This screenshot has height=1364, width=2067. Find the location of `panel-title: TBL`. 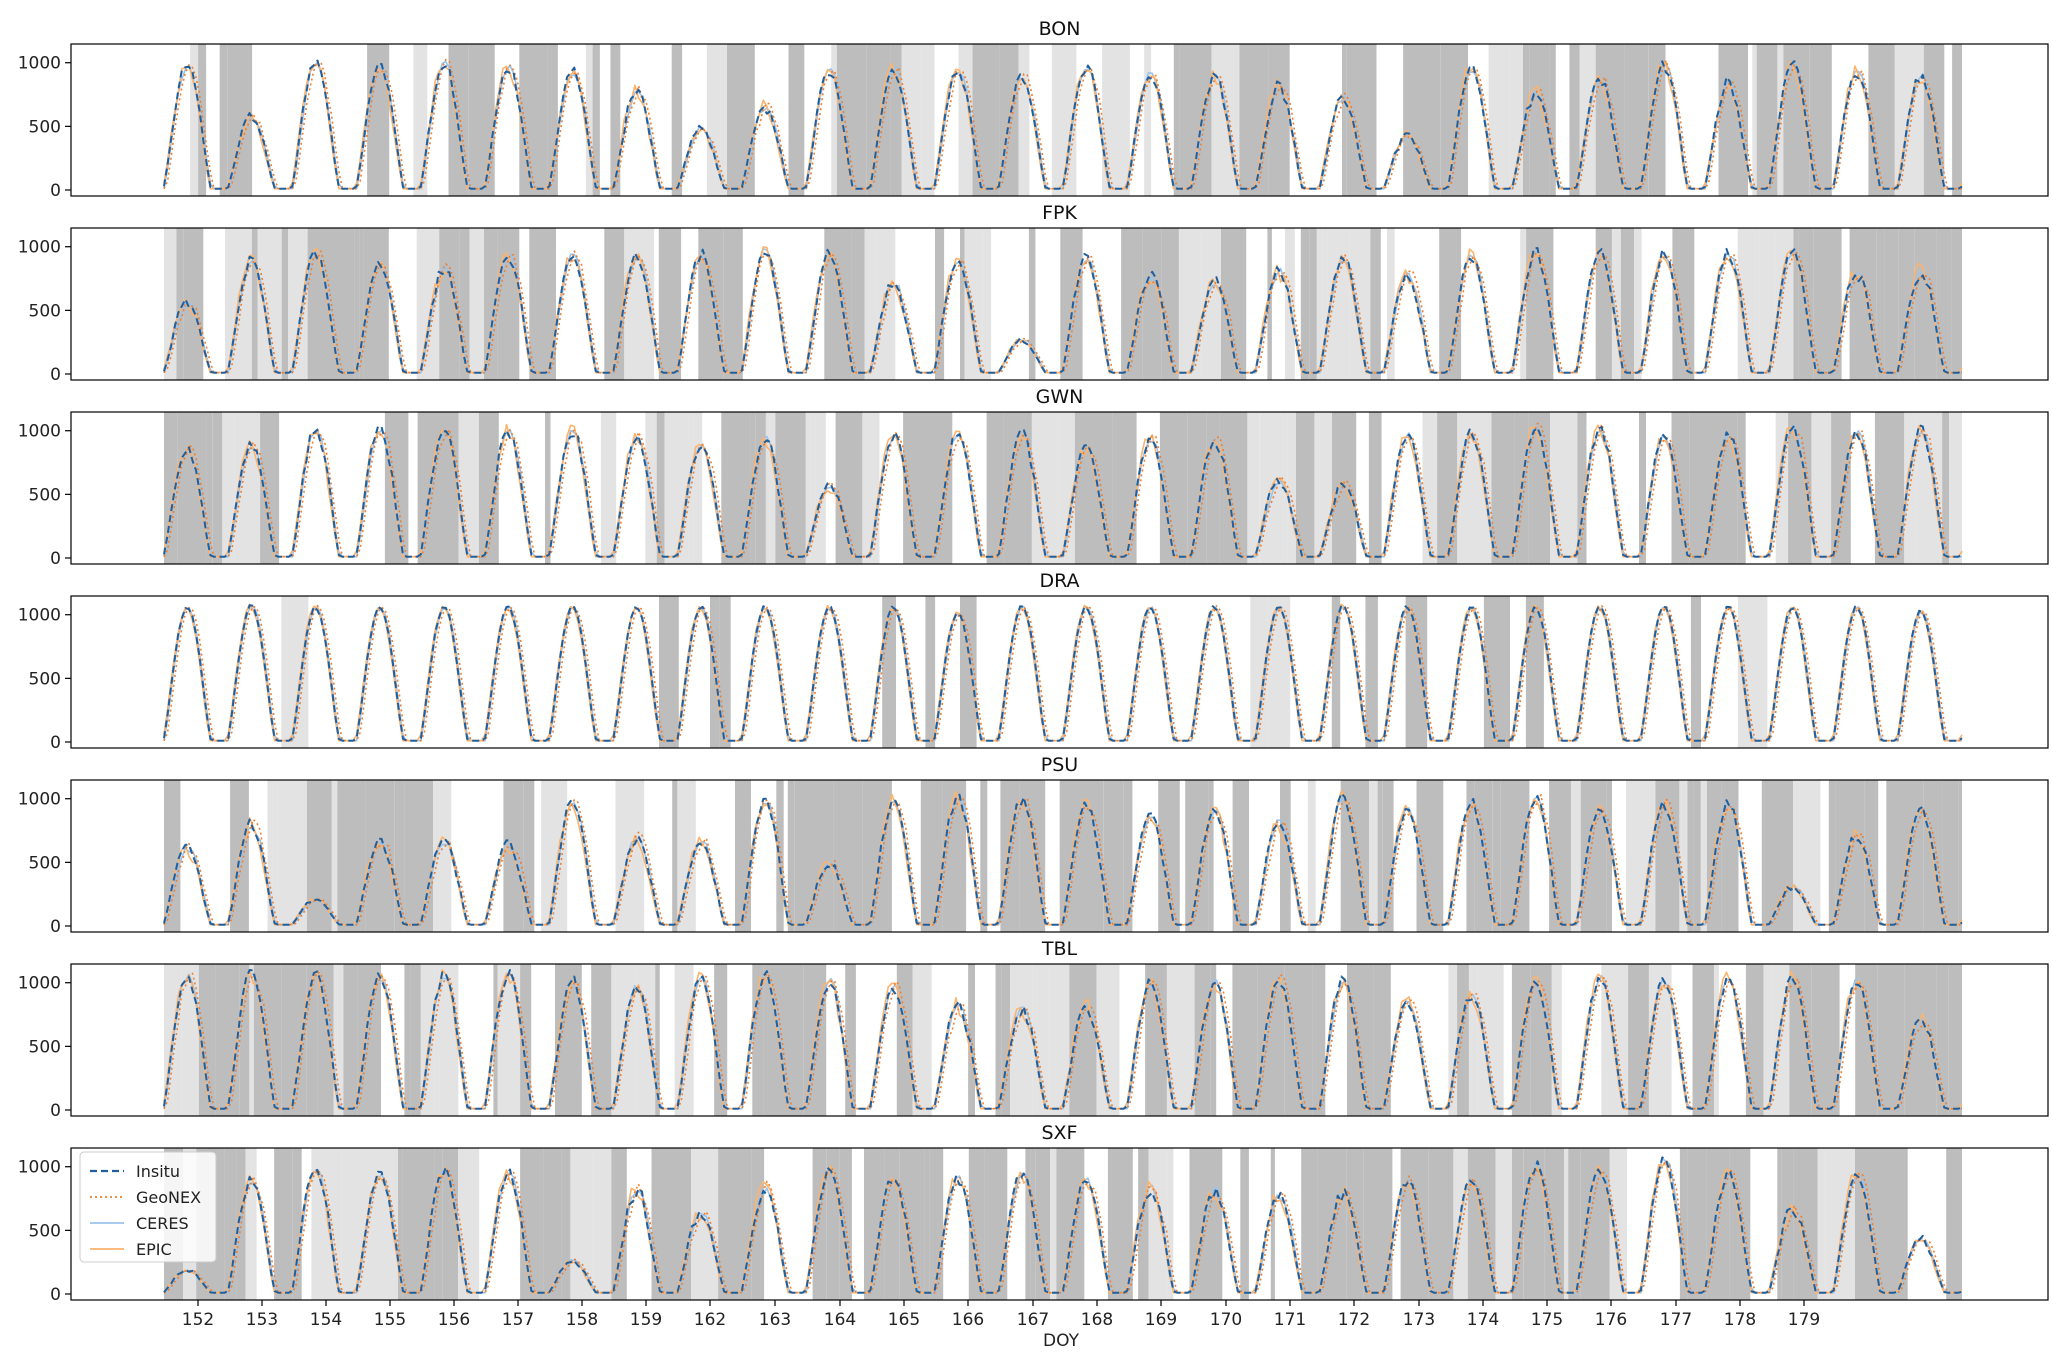

panel-title: TBL is located at coordinates (1059, 949).